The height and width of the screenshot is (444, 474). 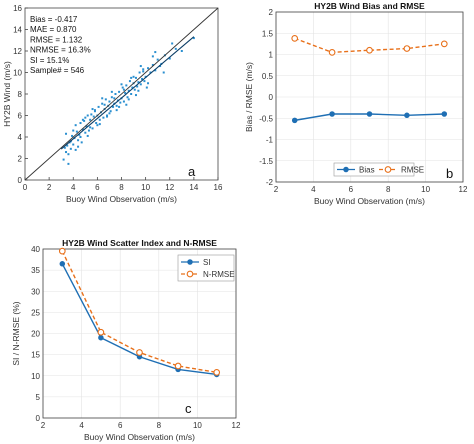 I want to click on y-axis-label: SI / N-RMSE (%), so click(x=16, y=333).